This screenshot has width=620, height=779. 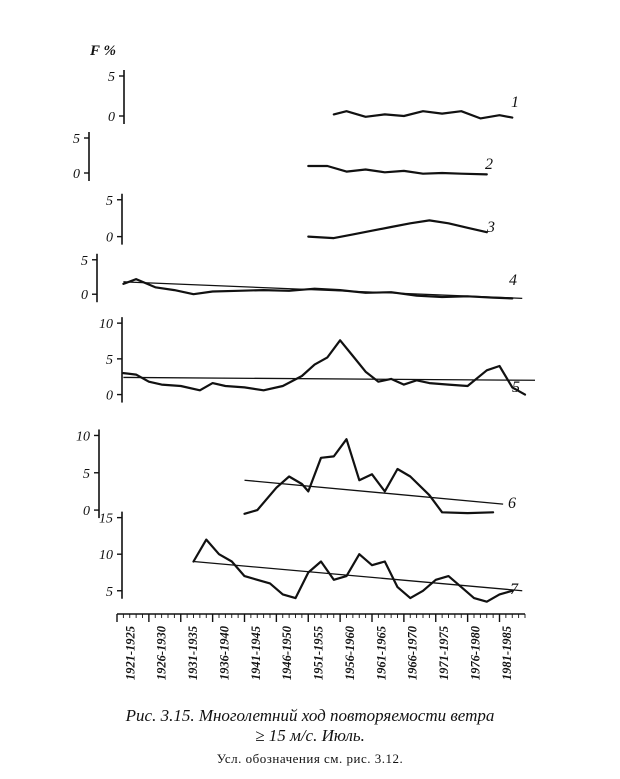 I want to click on caption-note: Усл. обозначения см. рис. 3.12., so click(x=310, y=758).